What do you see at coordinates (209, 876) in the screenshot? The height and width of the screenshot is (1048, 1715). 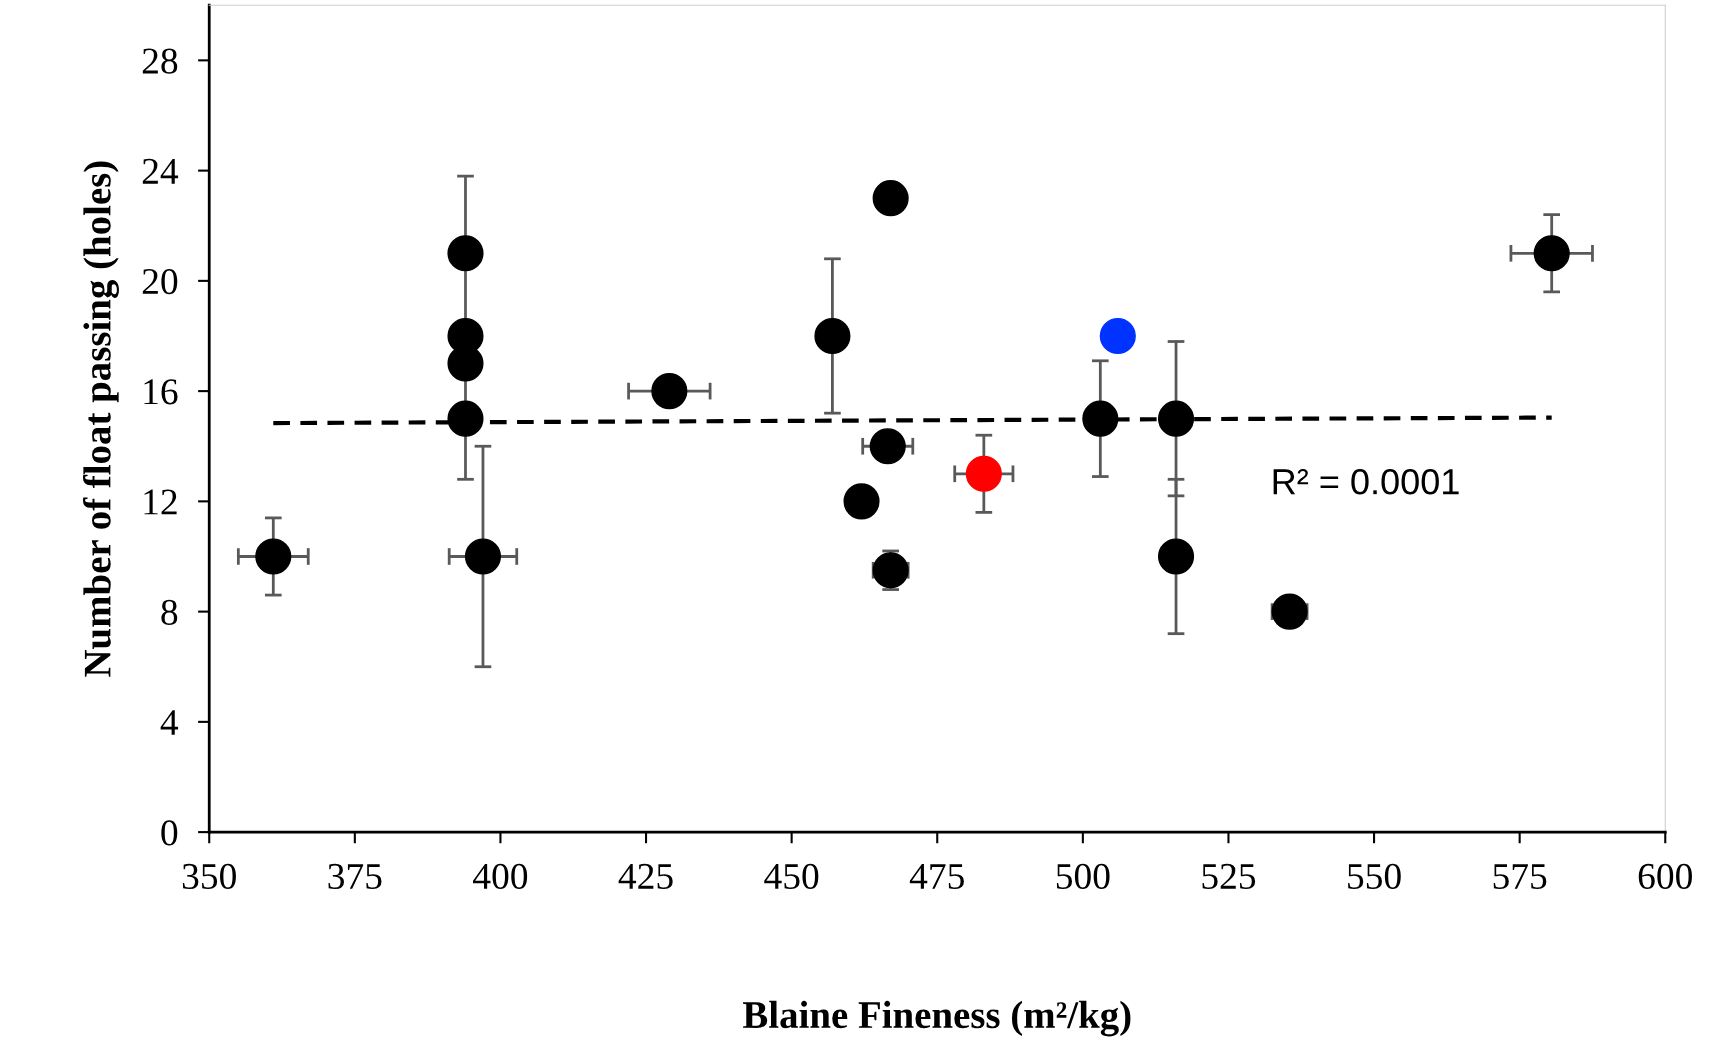 I see `x-tick-label: 350` at bounding box center [209, 876].